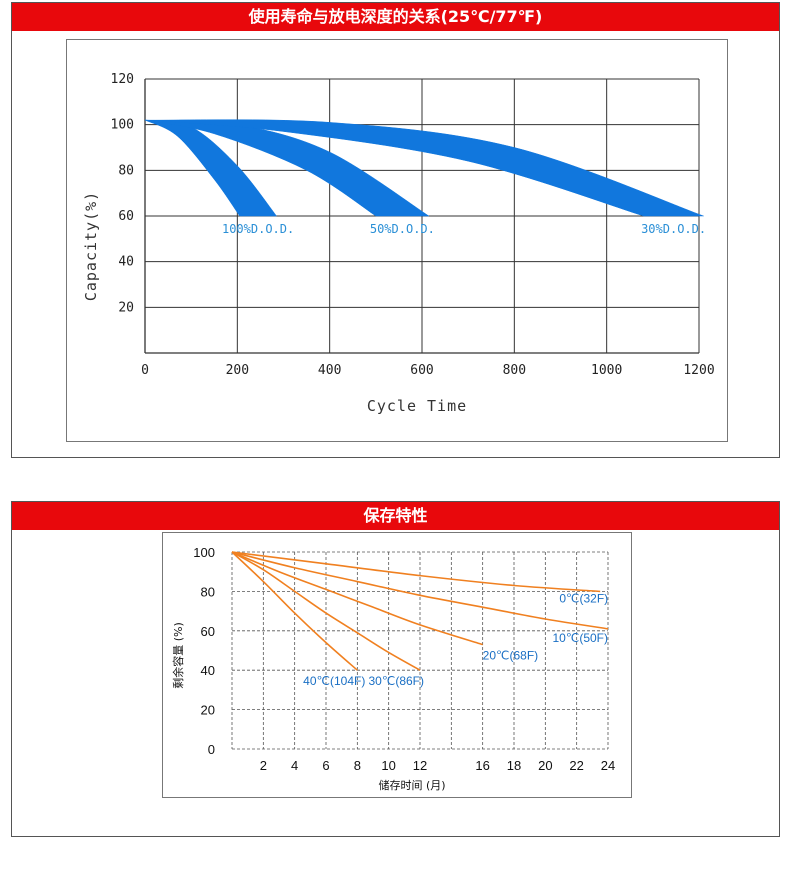  I want to click on cycle-life-header: 使用寿命与放电深度的关系(25℃/77℉), so click(395, 17).